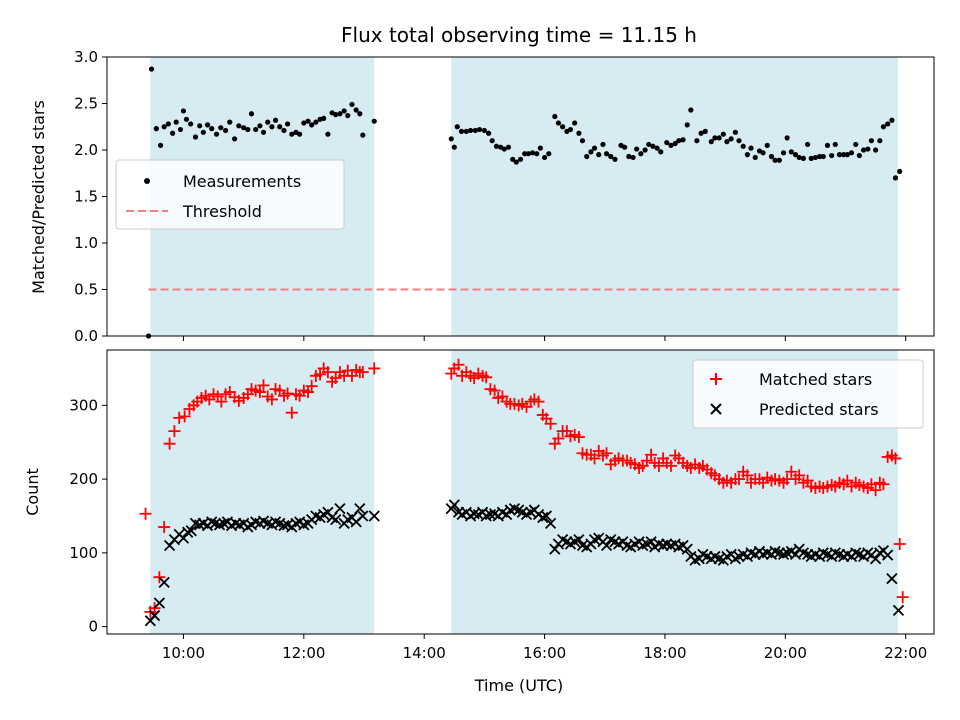 The width and height of the screenshot is (960, 720). I want to click on top-legend-box, so click(230, 194).